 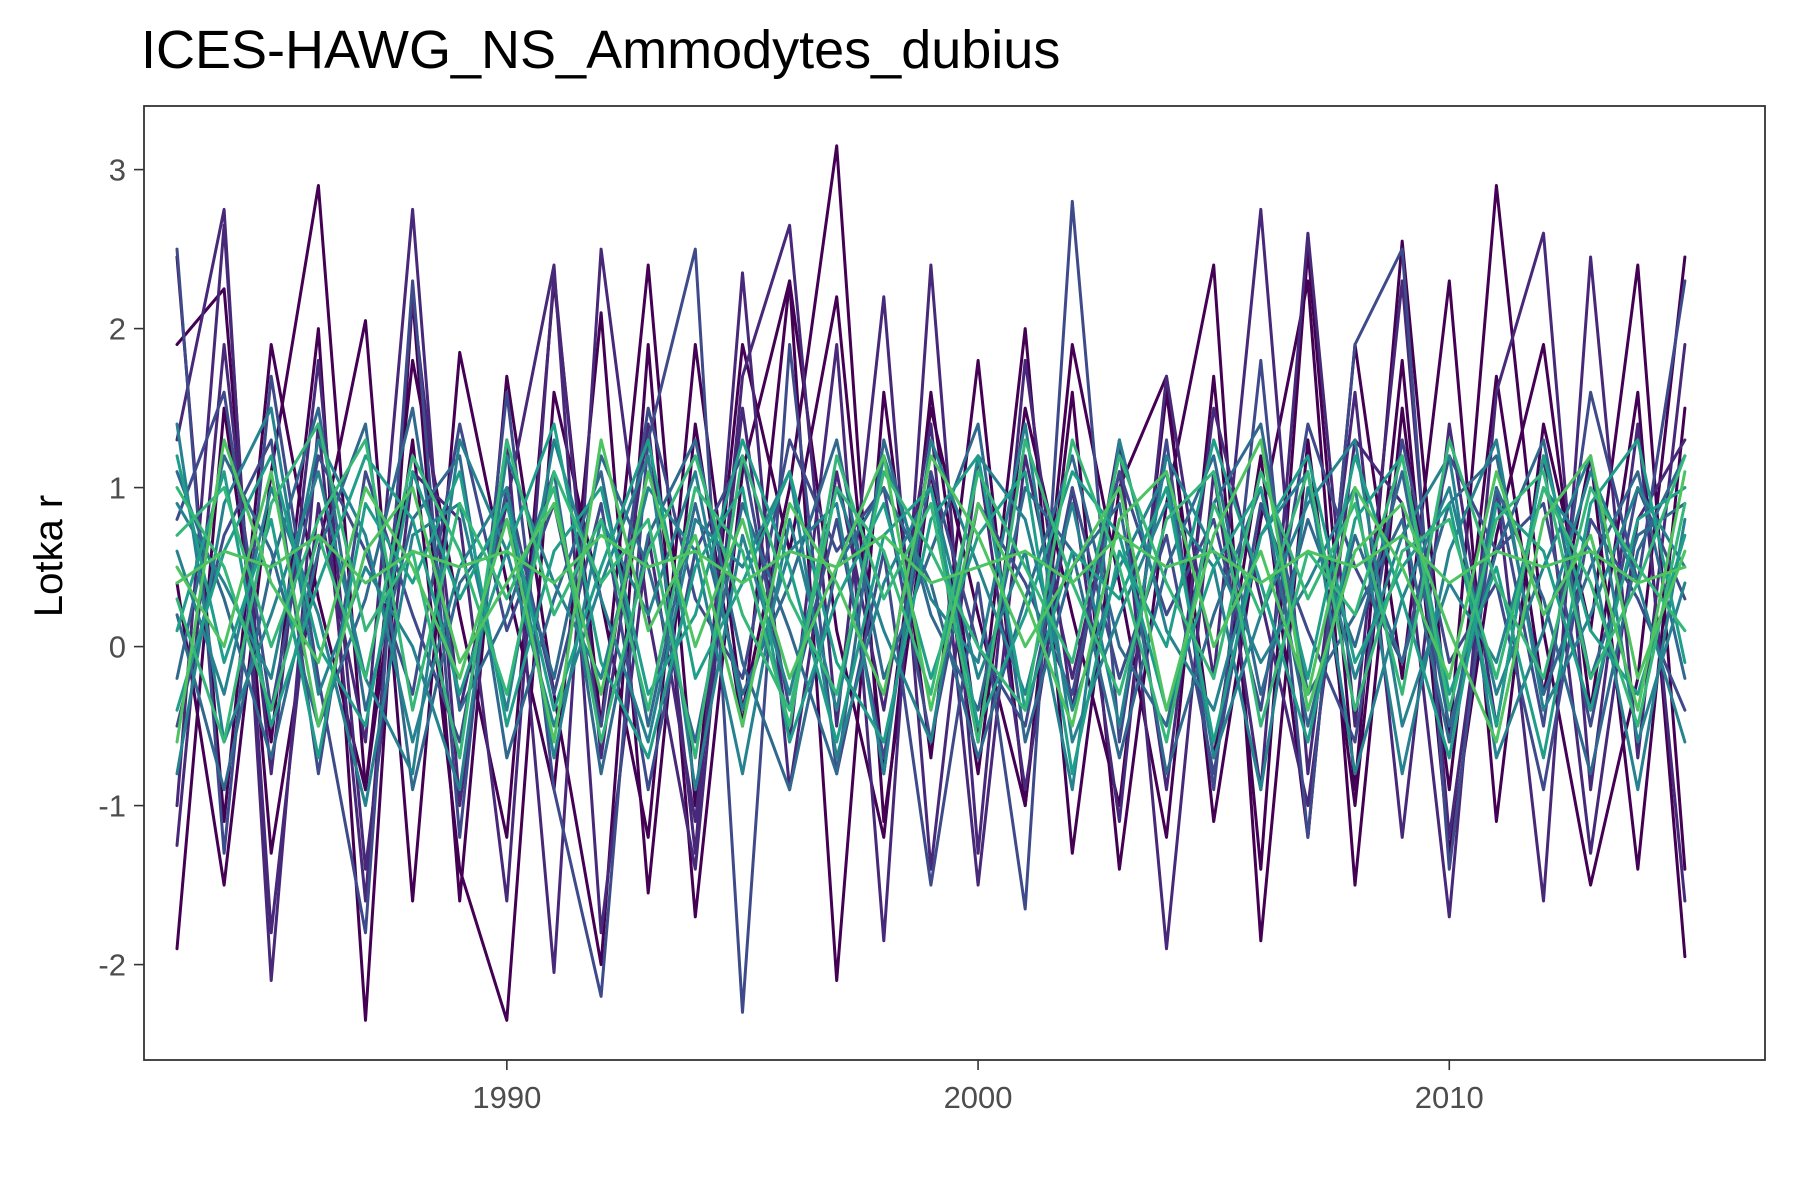 What do you see at coordinates (600, 50) in the screenshot?
I see `chart-title: ICES-HAWG_NS_Ammodytes_dubius` at bounding box center [600, 50].